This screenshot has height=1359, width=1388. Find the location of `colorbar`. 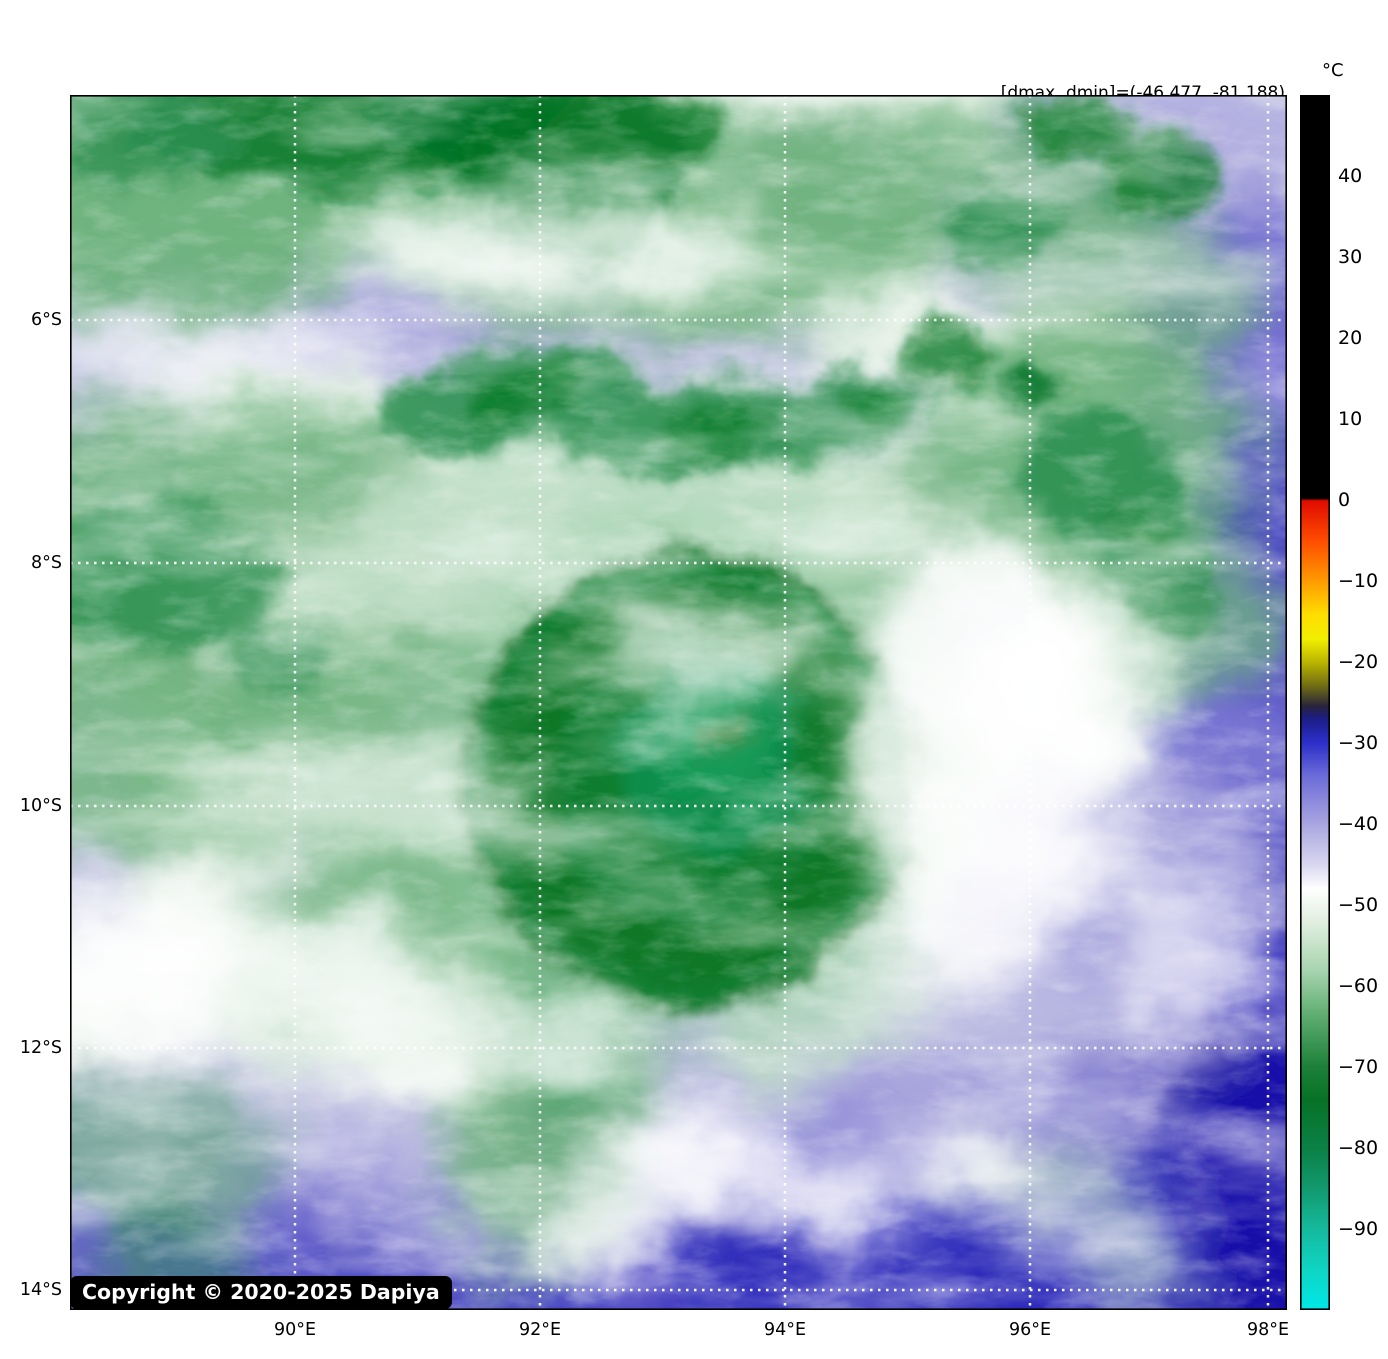

colorbar is located at coordinates (1315, 702).